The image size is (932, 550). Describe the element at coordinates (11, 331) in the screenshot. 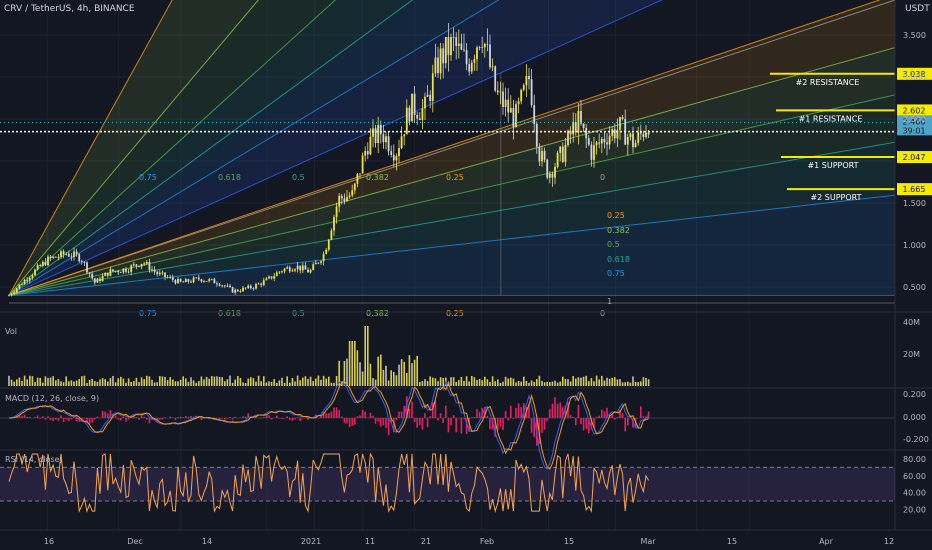

I see `volume-pane-label: Vol` at that location.